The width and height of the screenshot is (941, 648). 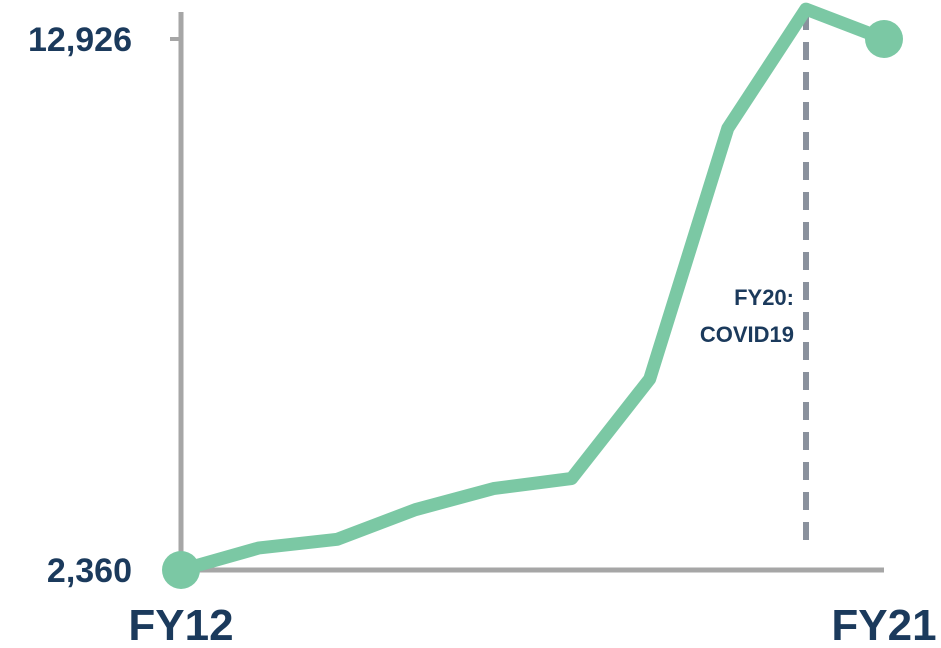 I want to click on annotation-line-1: FY20:, so click(x=764, y=297).